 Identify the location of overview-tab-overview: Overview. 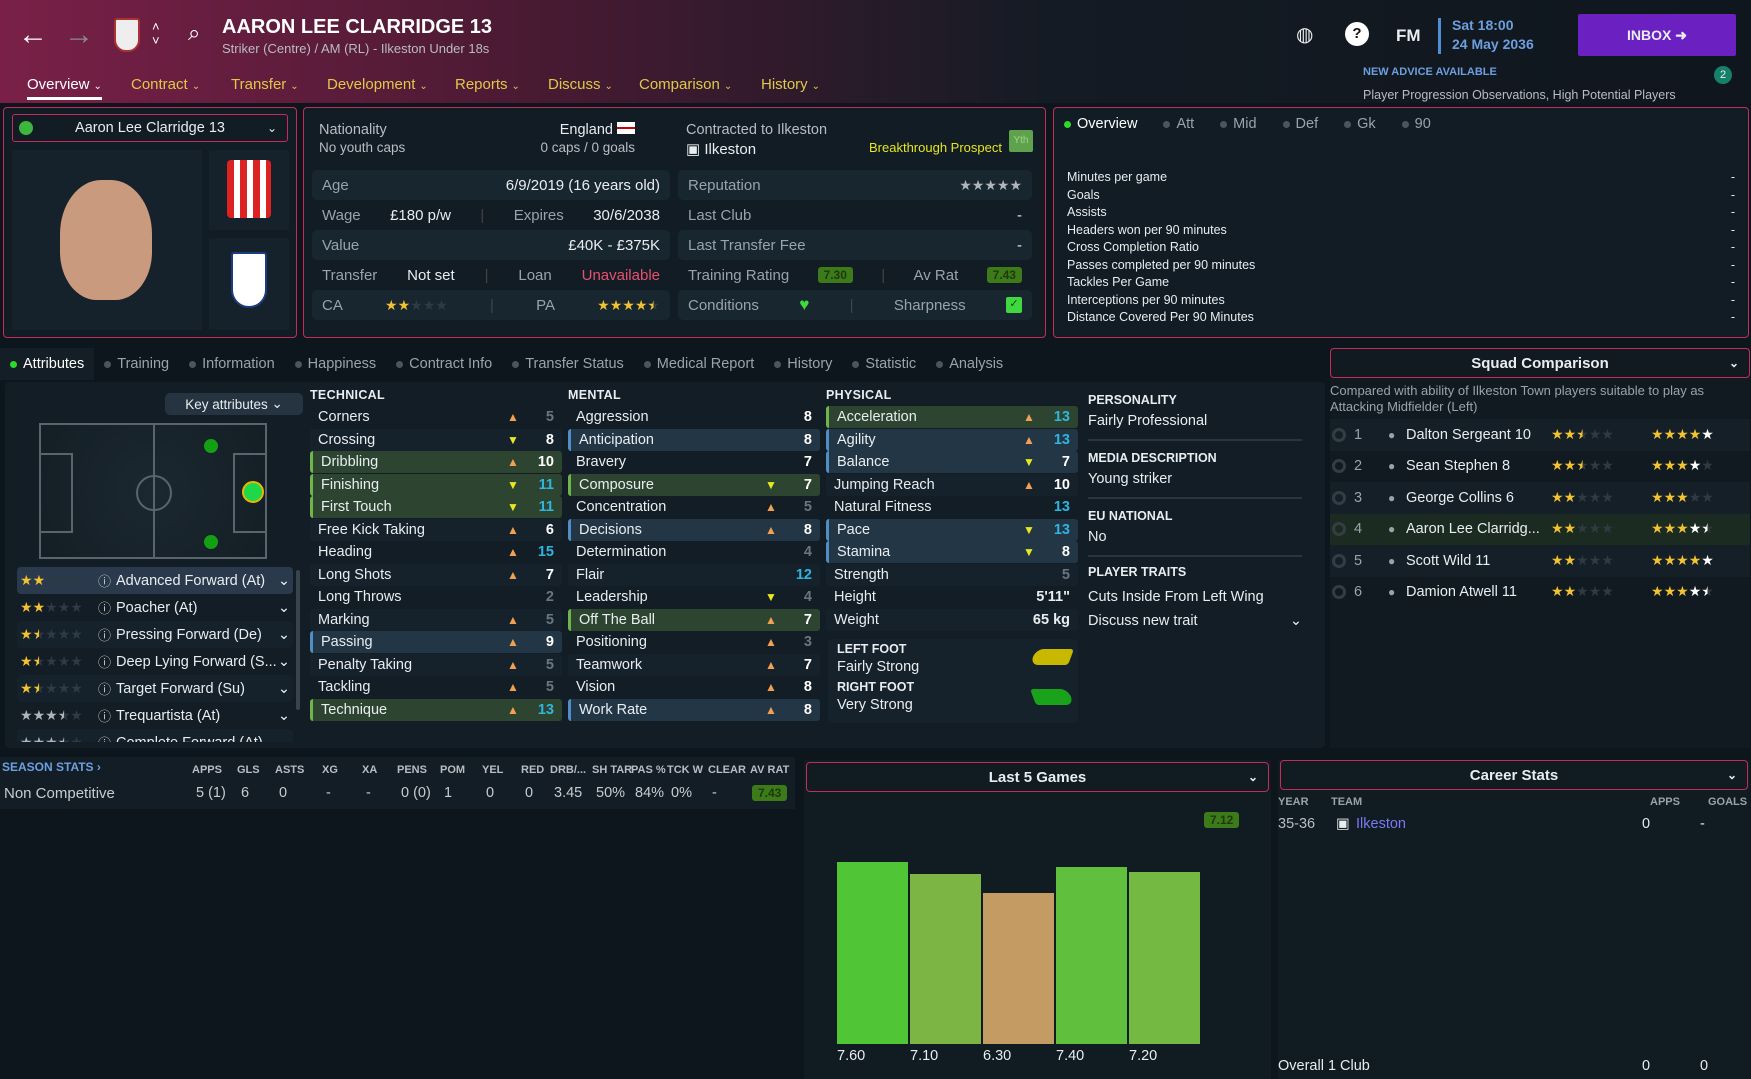
(1100, 124).